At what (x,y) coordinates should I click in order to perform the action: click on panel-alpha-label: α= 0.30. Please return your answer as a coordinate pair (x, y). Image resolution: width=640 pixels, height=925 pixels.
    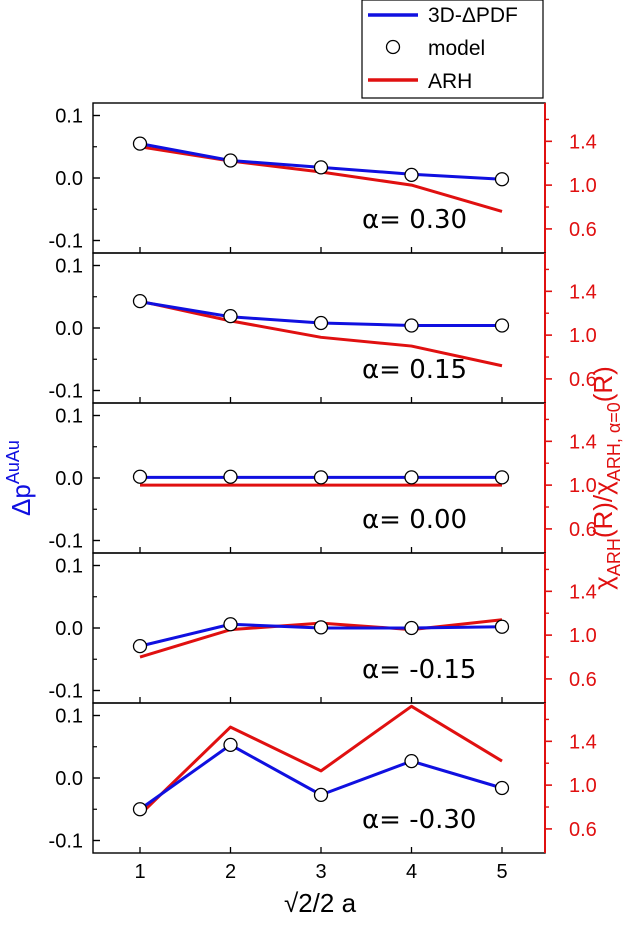
    Looking at the image, I should click on (414, 220).